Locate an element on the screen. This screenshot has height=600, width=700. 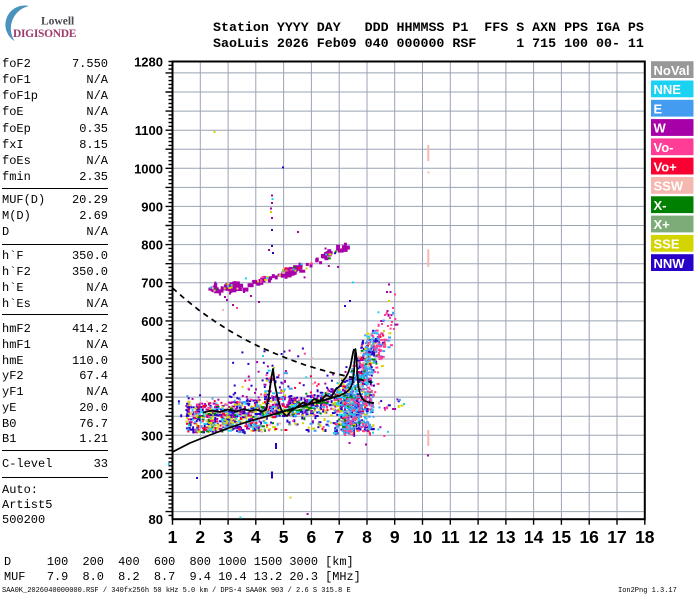
svg-text: 1100 is located at coordinates (149, 130).